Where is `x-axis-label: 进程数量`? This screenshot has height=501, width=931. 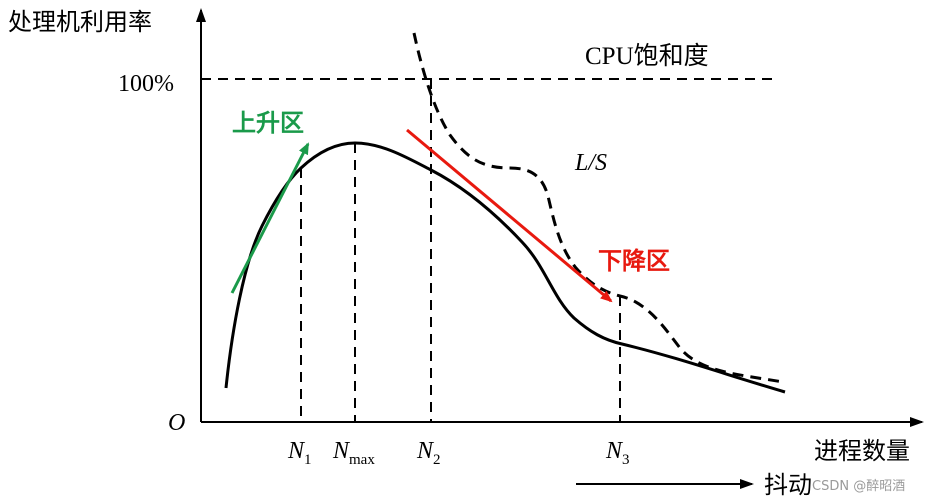
x-axis-label: 进程数量 is located at coordinates (862, 451).